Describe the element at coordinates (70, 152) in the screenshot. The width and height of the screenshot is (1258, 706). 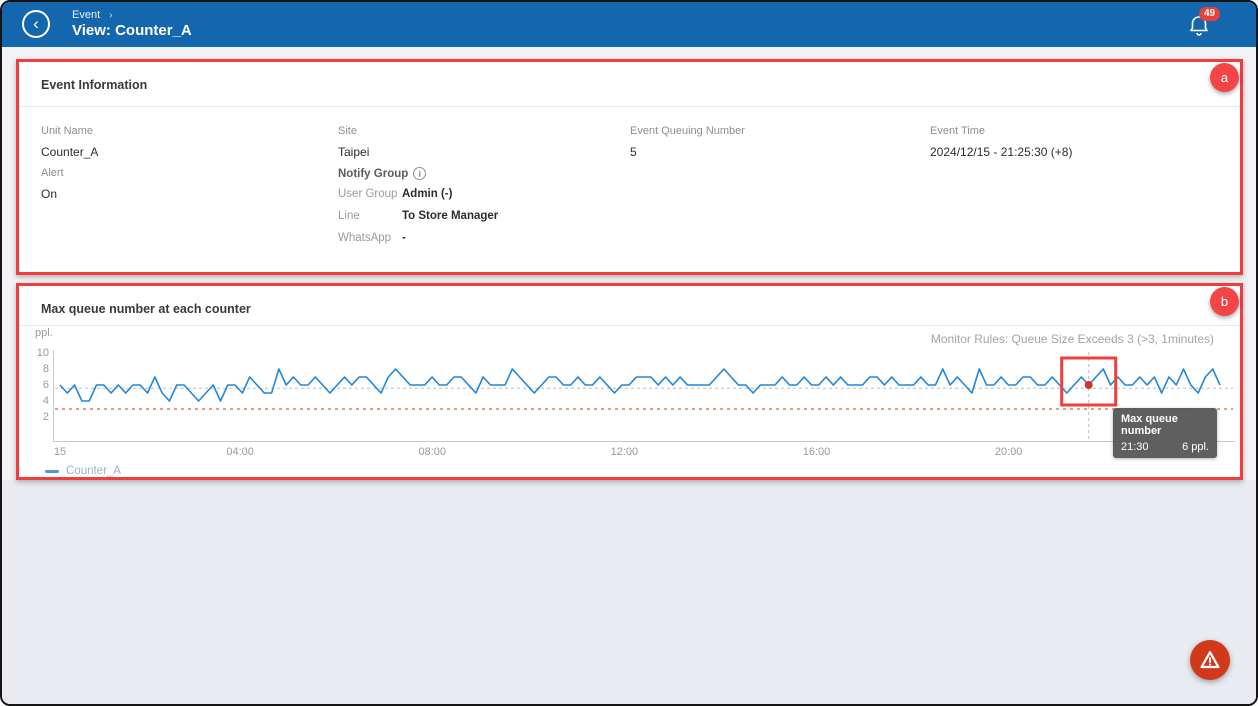
I see `field-value: Counter_A` at that location.